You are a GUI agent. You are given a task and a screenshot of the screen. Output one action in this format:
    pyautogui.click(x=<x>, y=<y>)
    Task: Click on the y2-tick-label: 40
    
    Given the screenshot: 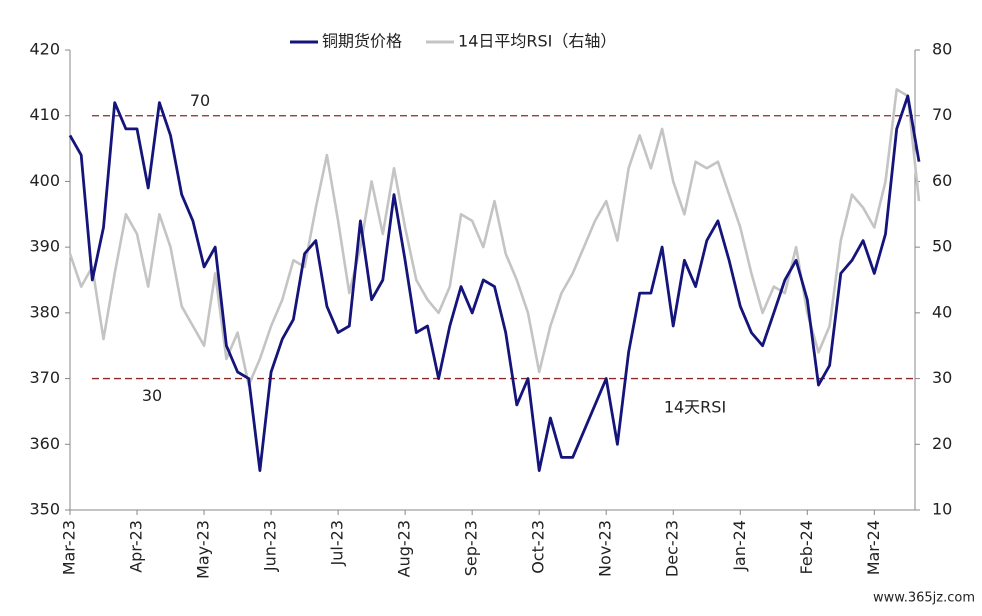 What is the action you would take?
    pyautogui.click(x=942, y=311)
    